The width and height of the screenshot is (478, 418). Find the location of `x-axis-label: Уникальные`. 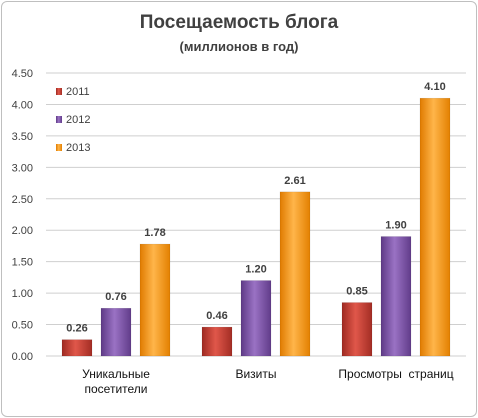

x-axis-label: Уникальные is located at coordinates (116, 374).